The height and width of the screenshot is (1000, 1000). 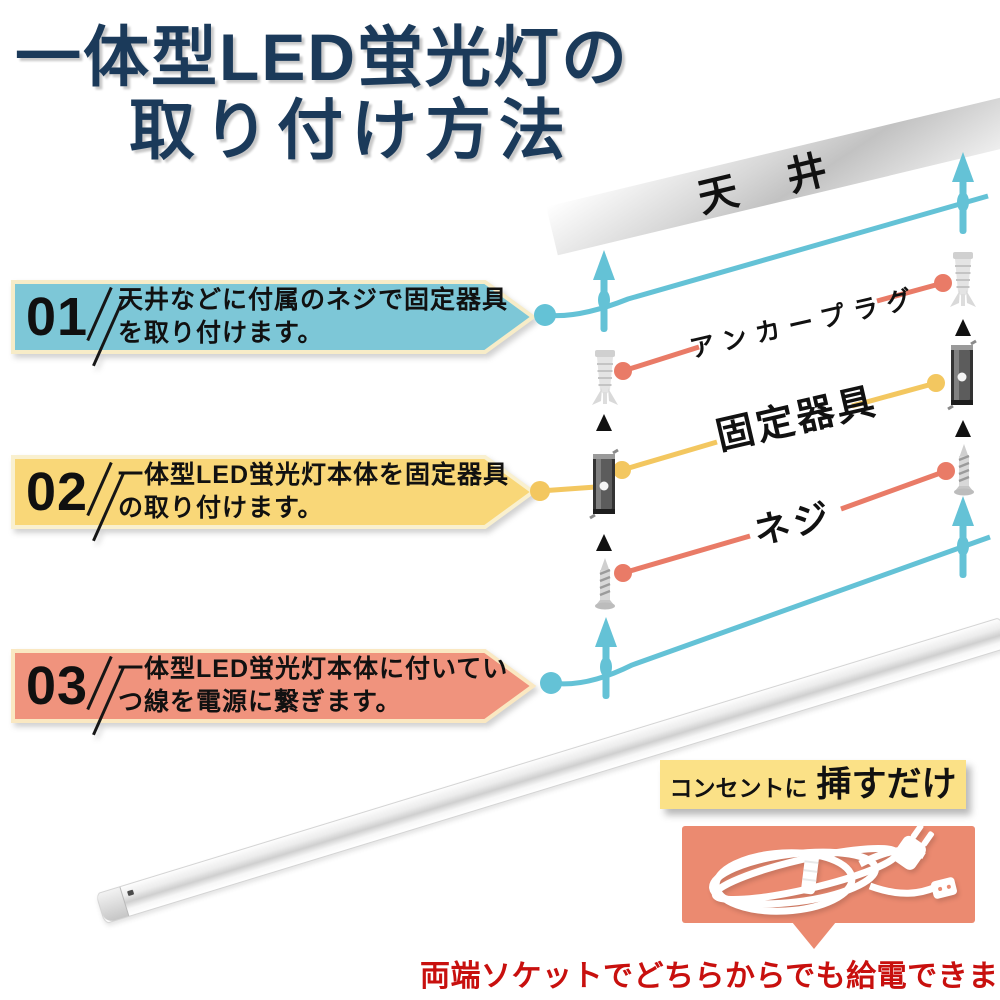 I want to click on callout-prefix: コンセントに, so click(x=738, y=788).